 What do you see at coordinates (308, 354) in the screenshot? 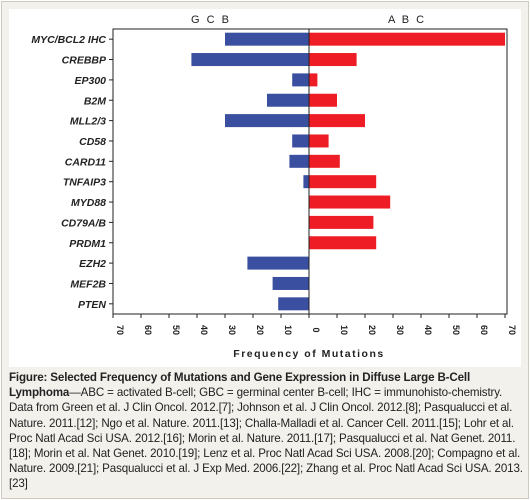
I see `x-axis-title: Frequency of Mutations` at bounding box center [308, 354].